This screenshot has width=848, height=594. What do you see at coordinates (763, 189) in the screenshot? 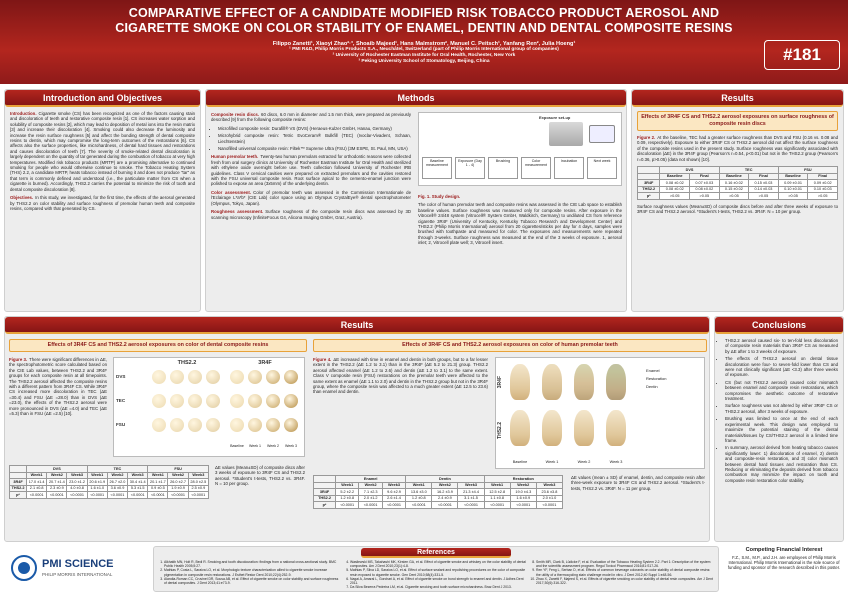
I see `table-cell: 0.14 ±0.03` at bounding box center [763, 189].